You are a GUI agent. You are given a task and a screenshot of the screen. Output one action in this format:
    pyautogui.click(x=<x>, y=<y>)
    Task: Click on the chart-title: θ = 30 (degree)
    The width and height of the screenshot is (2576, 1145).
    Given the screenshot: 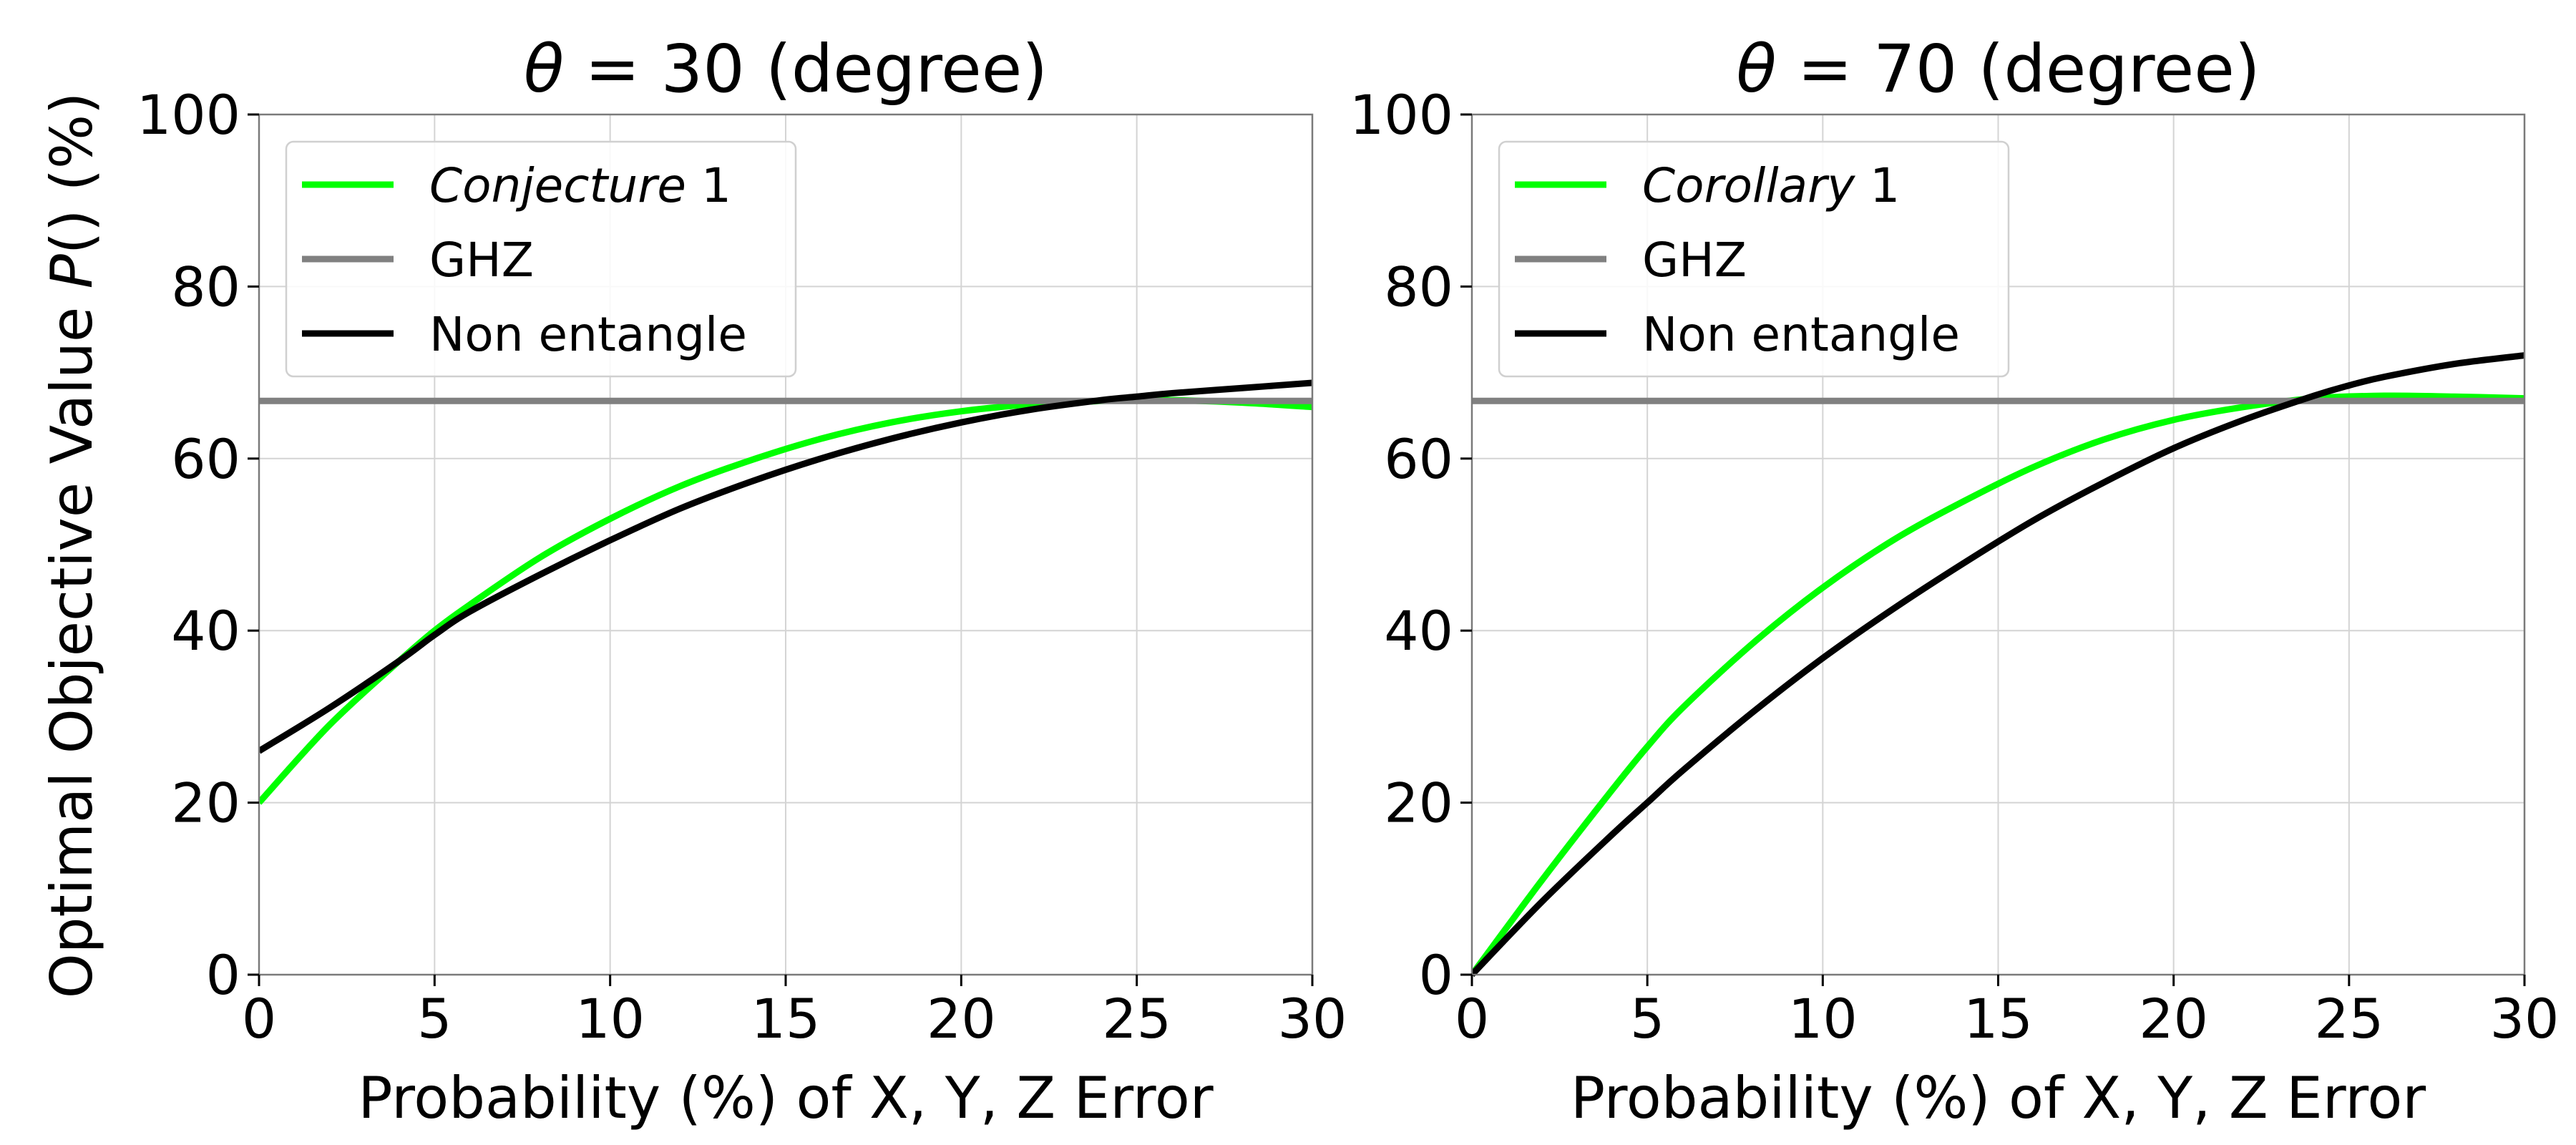 What is the action you would take?
    pyautogui.click(x=786, y=69)
    